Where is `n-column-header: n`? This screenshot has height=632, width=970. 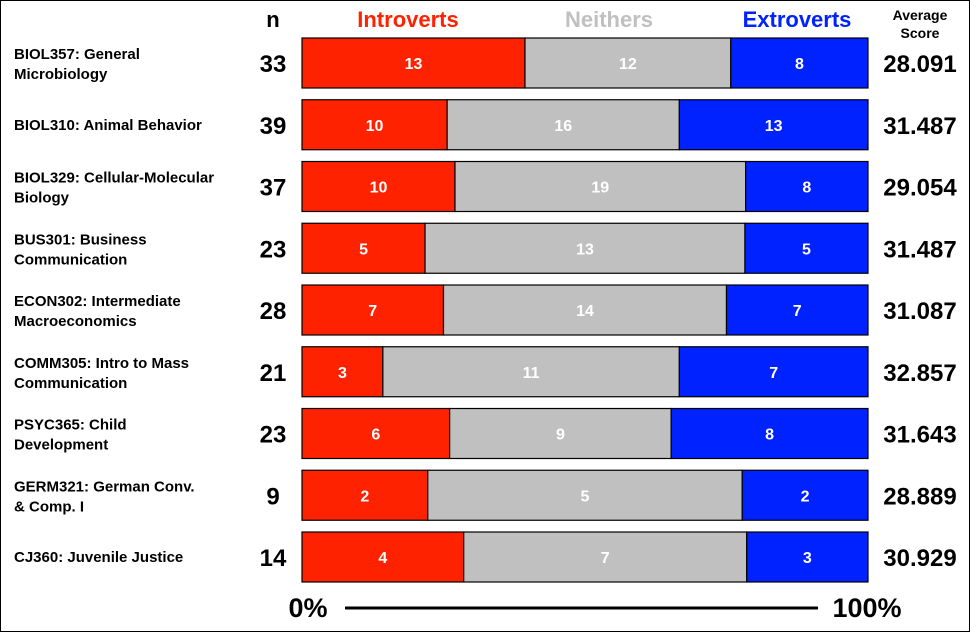 n-column-header: n is located at coordinates (272, 19).